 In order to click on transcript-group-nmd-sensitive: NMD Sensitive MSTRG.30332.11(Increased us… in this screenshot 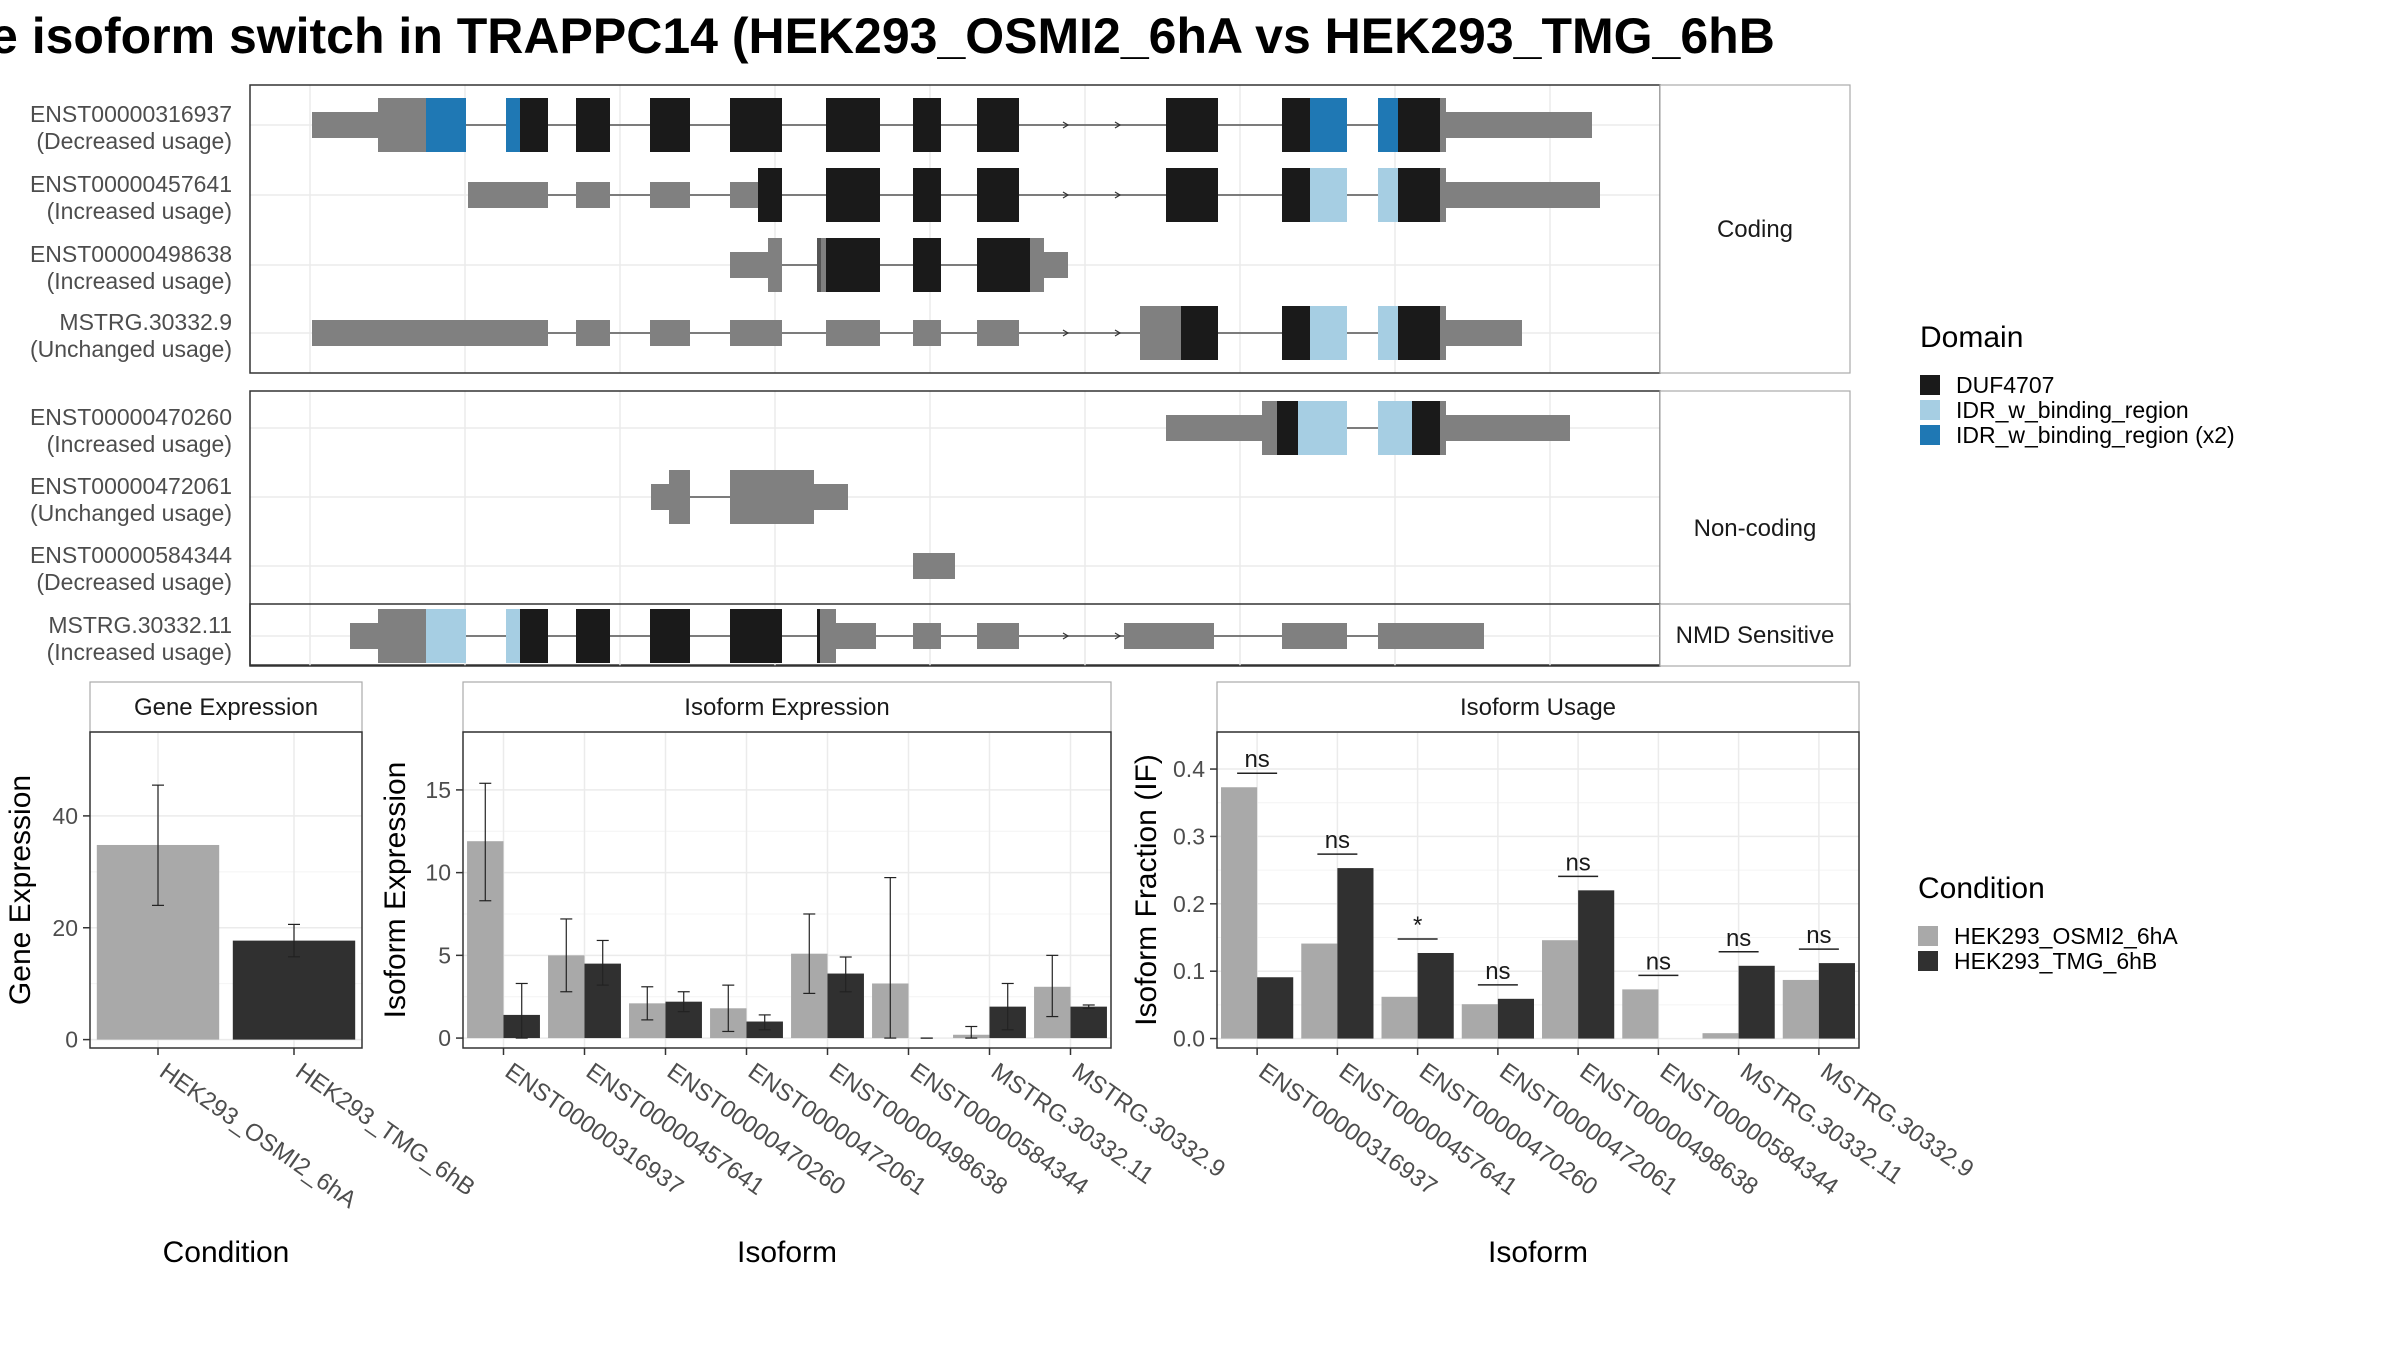, I will do `click(949, 635)`.